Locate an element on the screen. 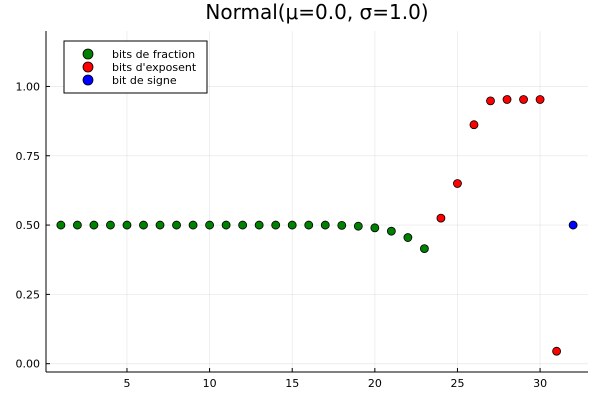  y-tick-label: 0.75 is located at coordinates (28, 156).